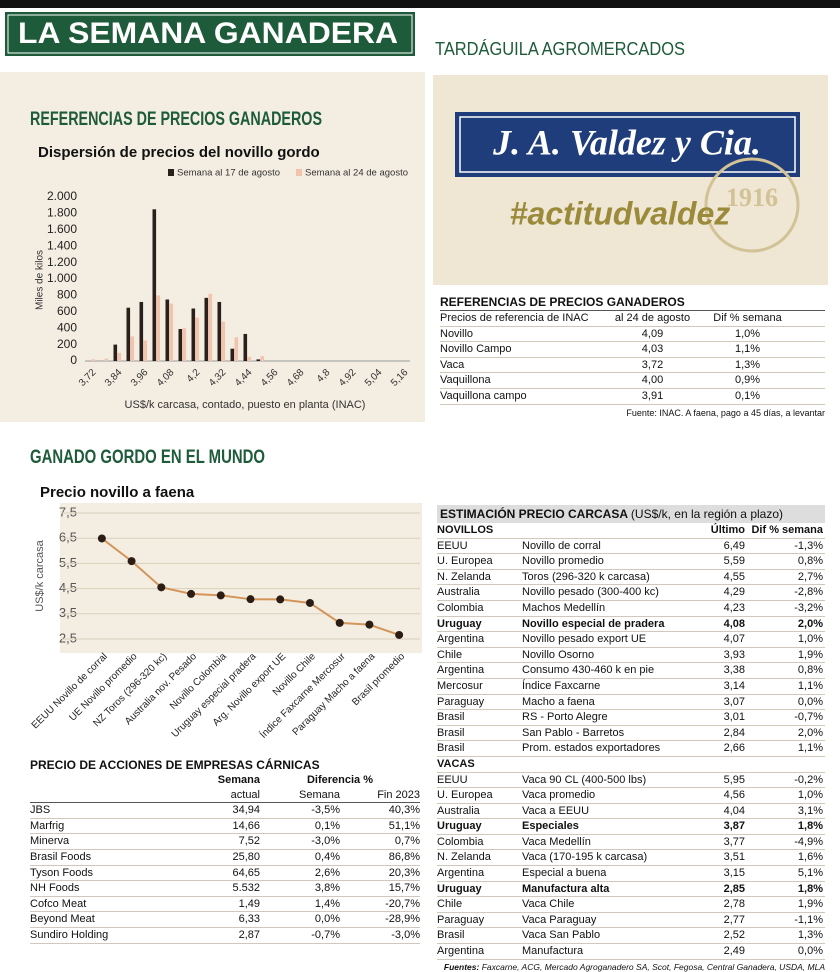 The height and width of the screenshot is (972, 840). I want to click on column-header: actual, so click(245, 794).